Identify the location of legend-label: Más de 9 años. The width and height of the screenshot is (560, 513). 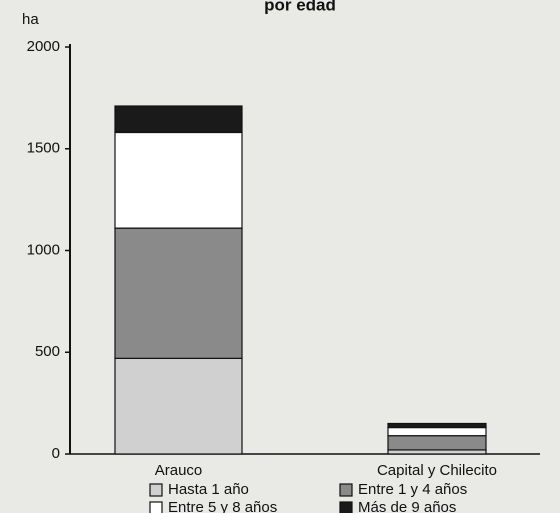
(407, 506).